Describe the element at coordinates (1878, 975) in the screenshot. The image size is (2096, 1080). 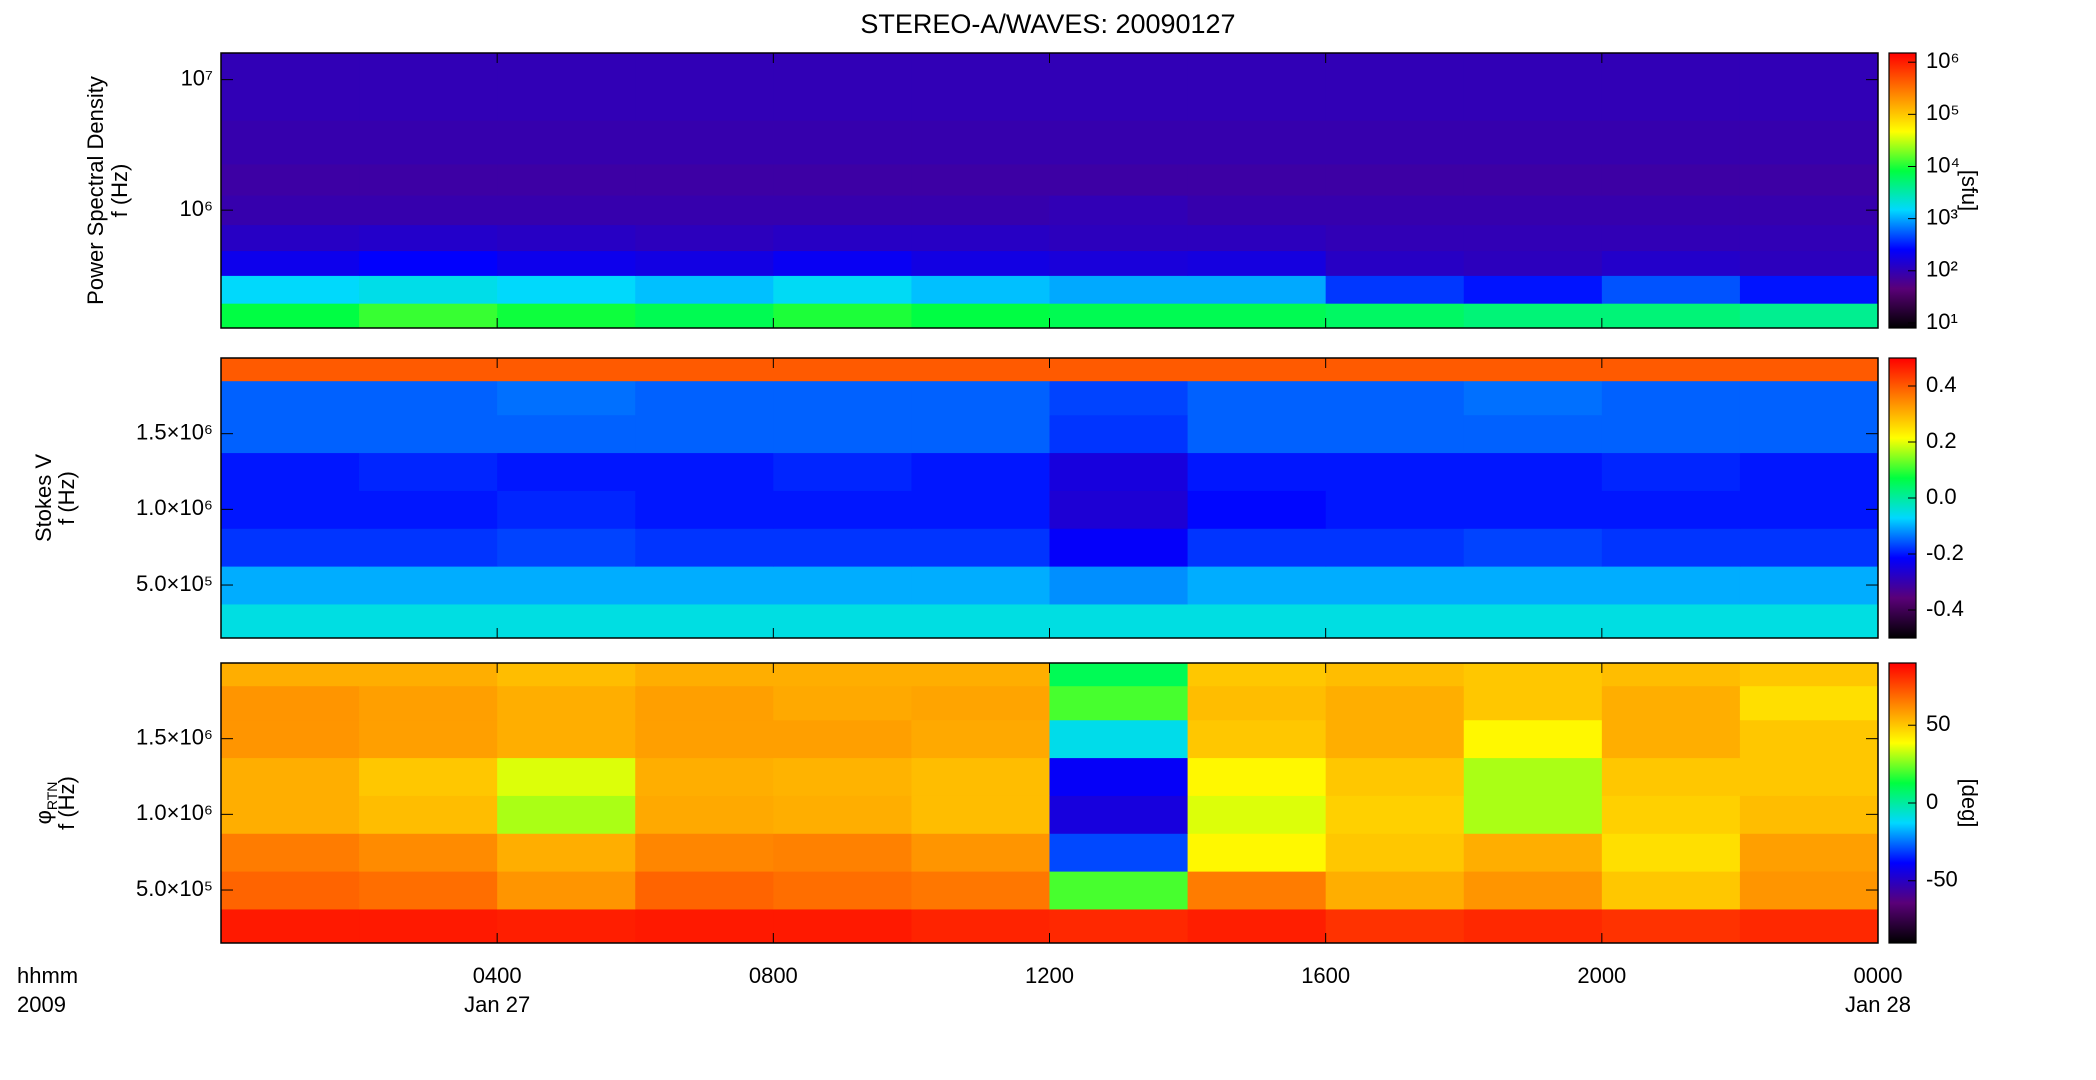
I see `x-tick-label: 0000` at that location.